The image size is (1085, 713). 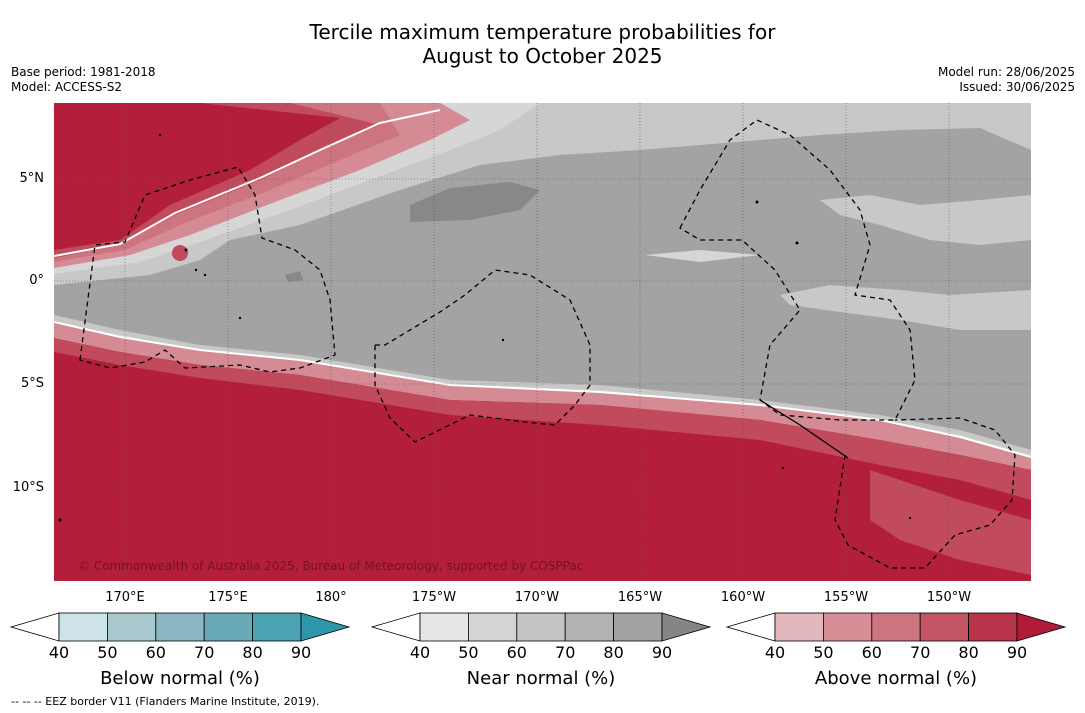 What do you see at coordinates (896, 678) in the screenshot?
I see `colorbar-title: Above normal (%)` at bounding box center [896, 678].